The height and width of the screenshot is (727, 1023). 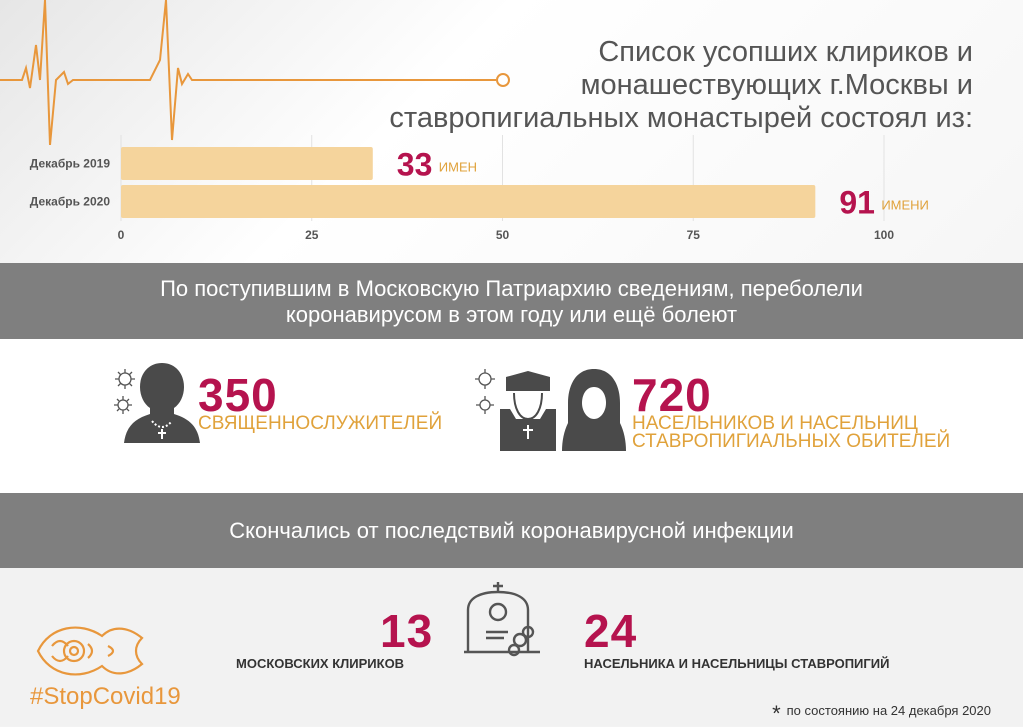 What do you see at coordinates (320, 423) in the screenshot?
I see `clergy-label: СВЯЩЕННОСЛУЖИТЕЛЕЙ` at bounding box center [320, 423].